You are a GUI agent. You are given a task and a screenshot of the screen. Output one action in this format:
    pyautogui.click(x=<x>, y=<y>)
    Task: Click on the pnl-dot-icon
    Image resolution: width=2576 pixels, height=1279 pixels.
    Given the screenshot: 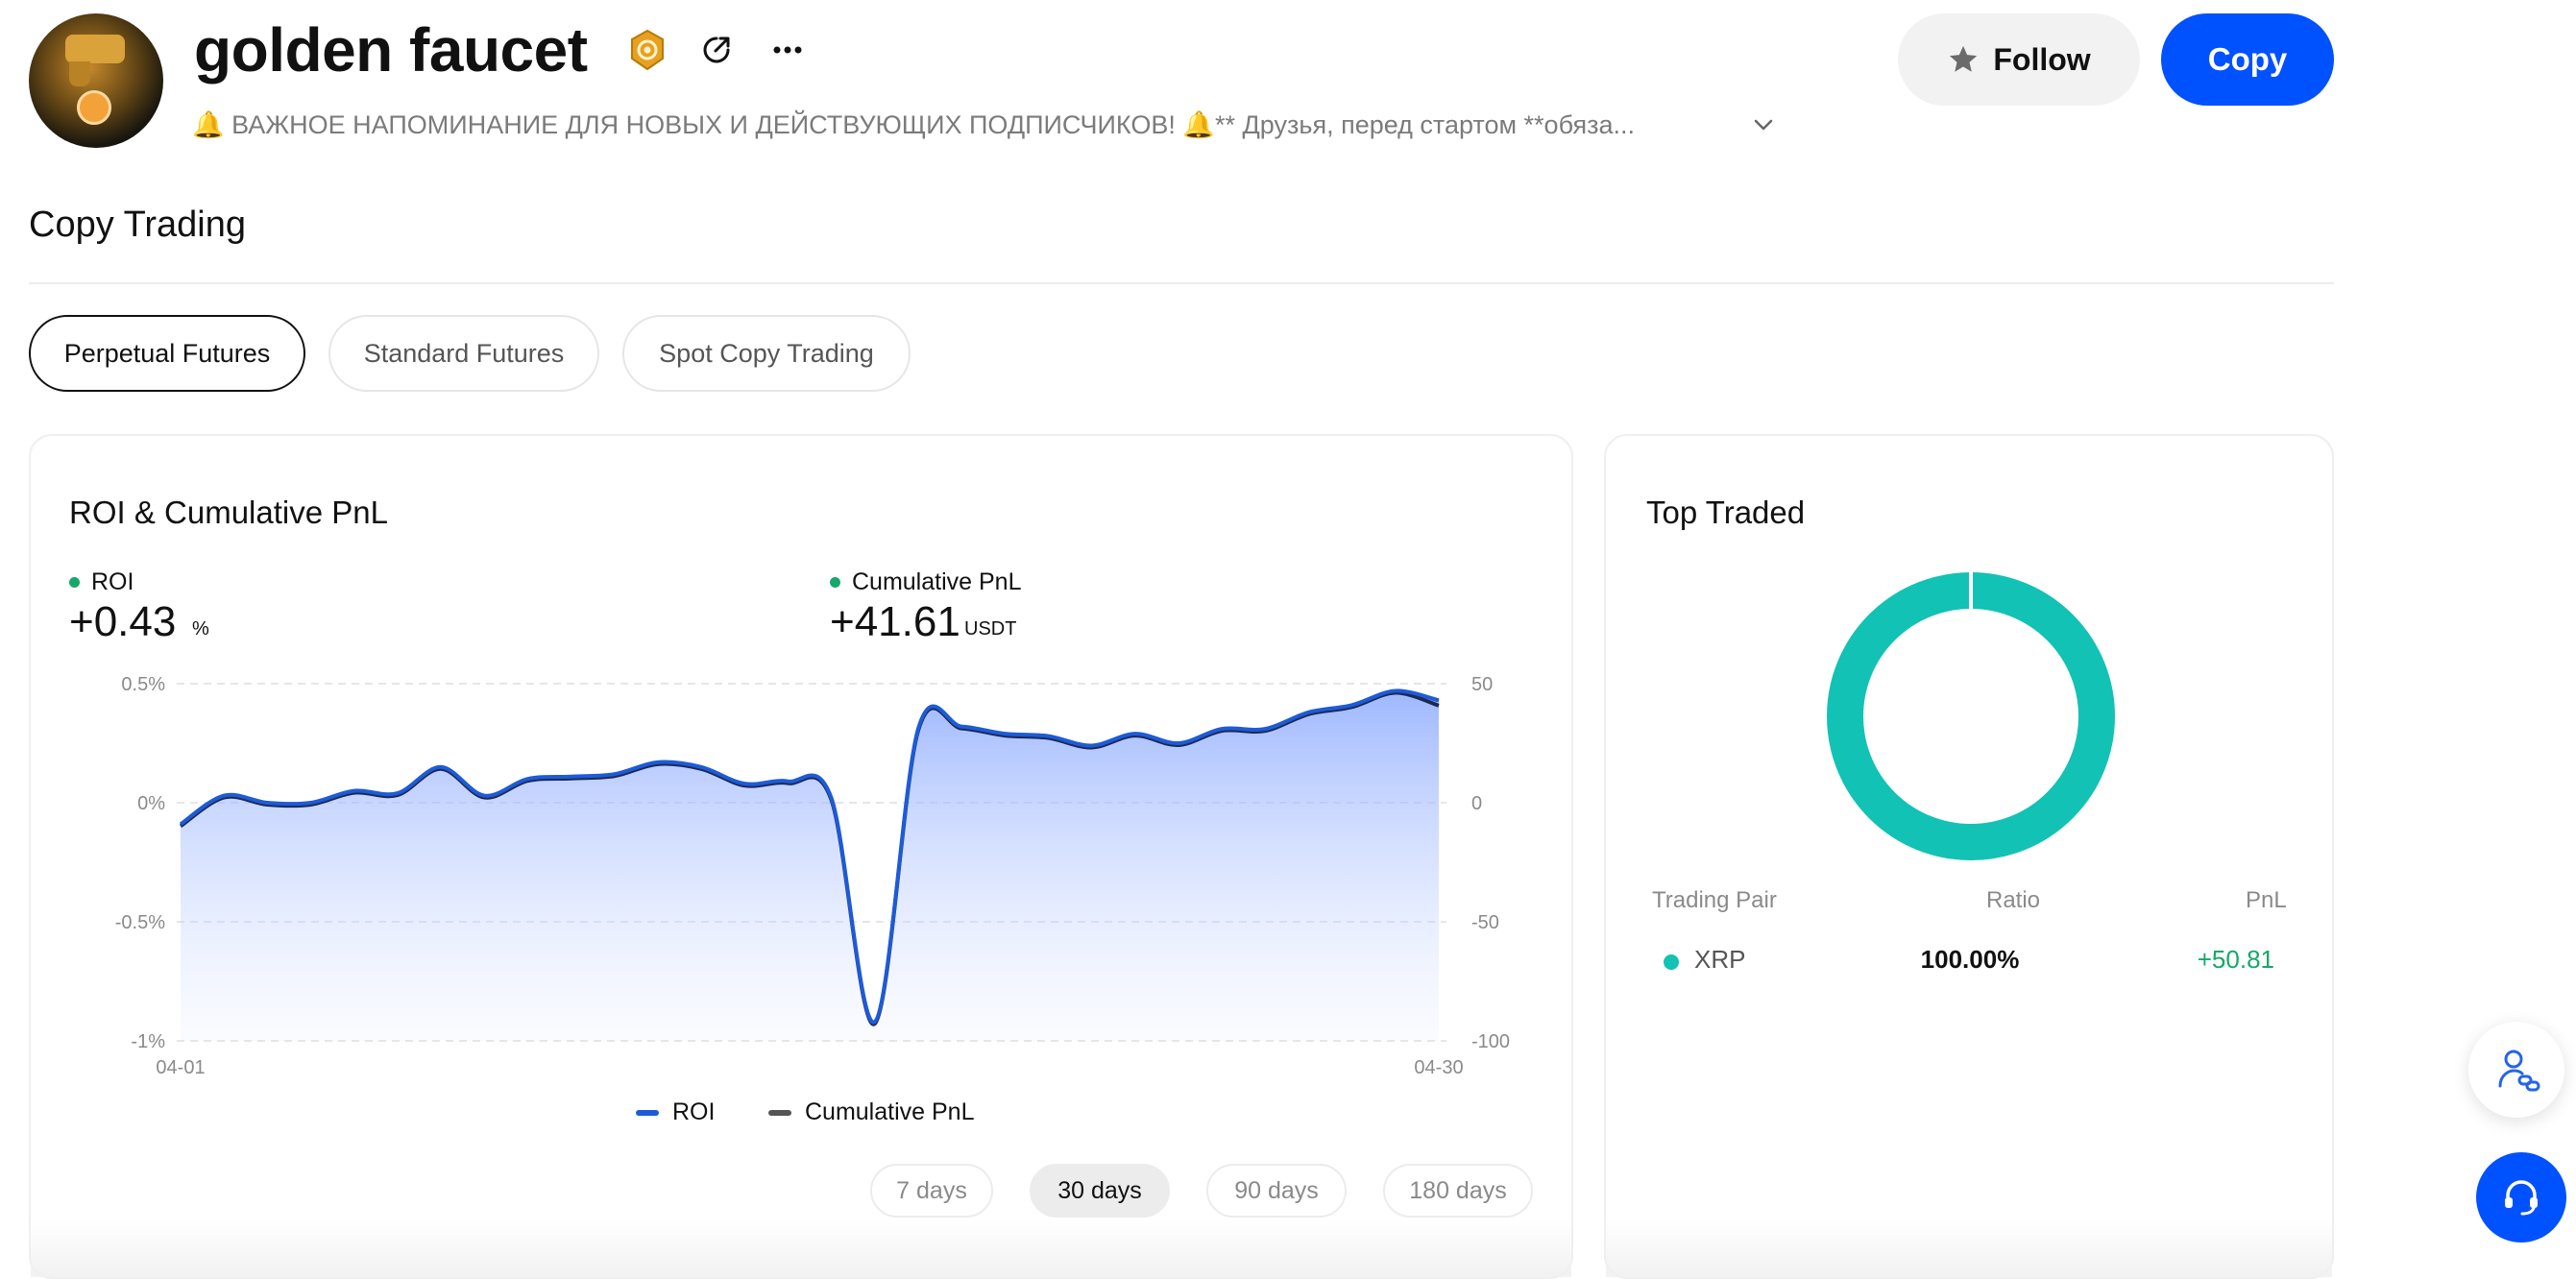 What is the action you would take?
    pyautogui.click(x=835, y=583)
    